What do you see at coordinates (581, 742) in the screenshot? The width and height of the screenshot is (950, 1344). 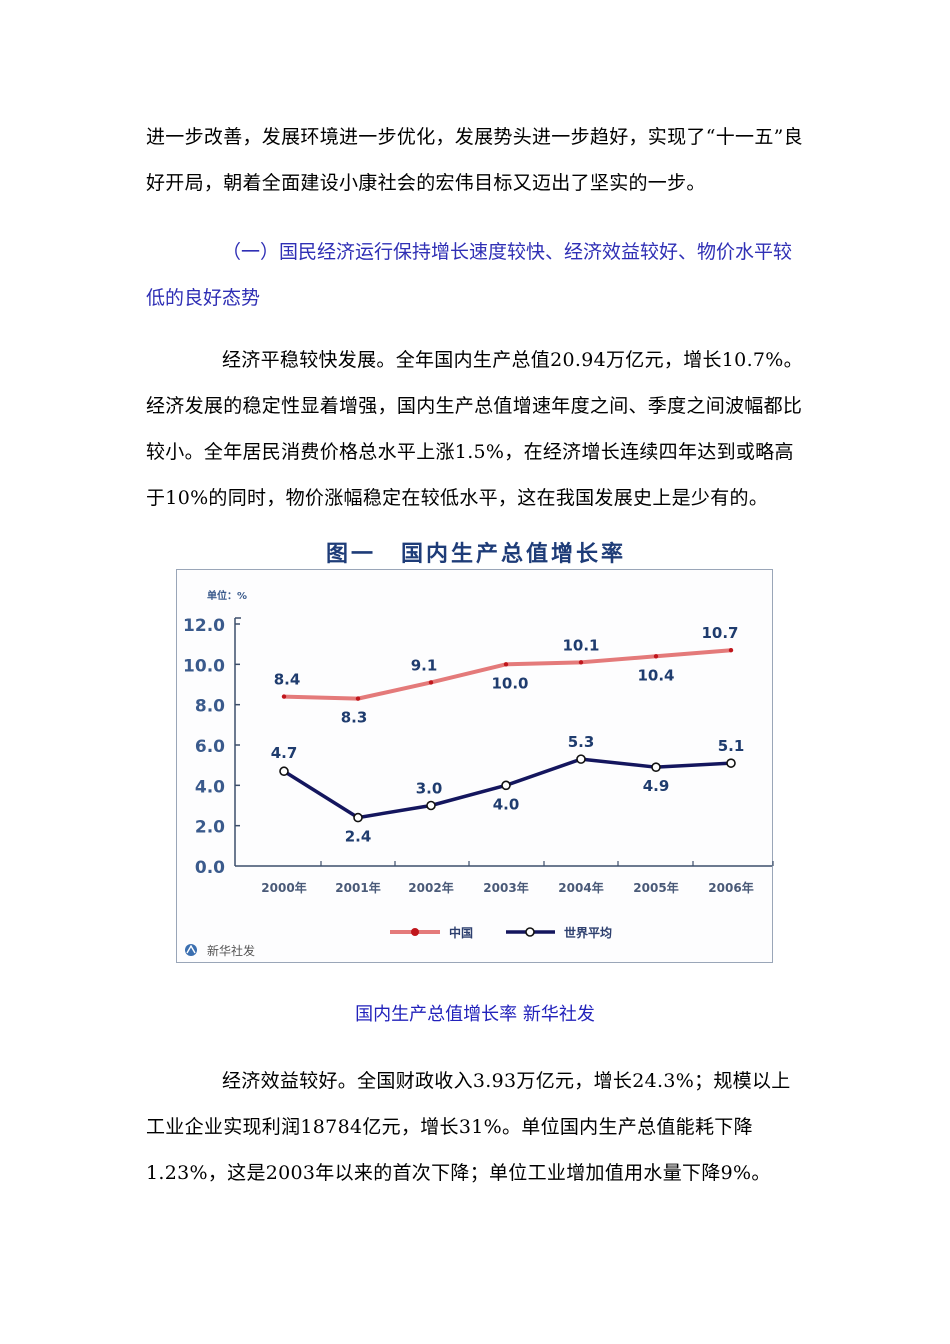 I see `world-value-label: 5.3` at bounding box center [581, 742].